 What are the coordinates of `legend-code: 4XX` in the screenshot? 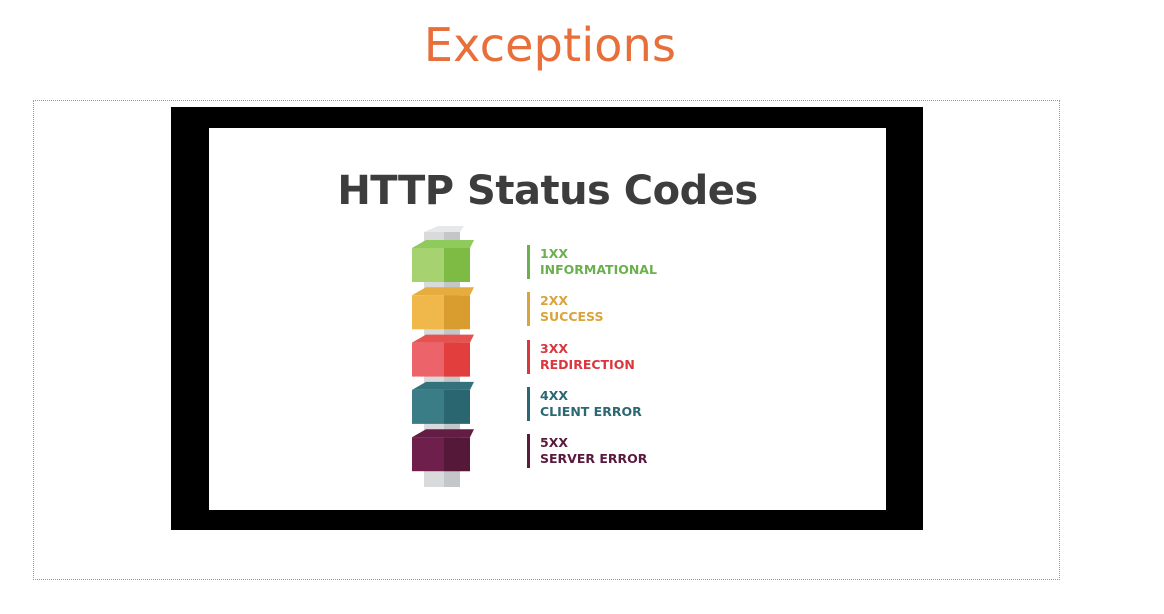 It's located at (554, 395).